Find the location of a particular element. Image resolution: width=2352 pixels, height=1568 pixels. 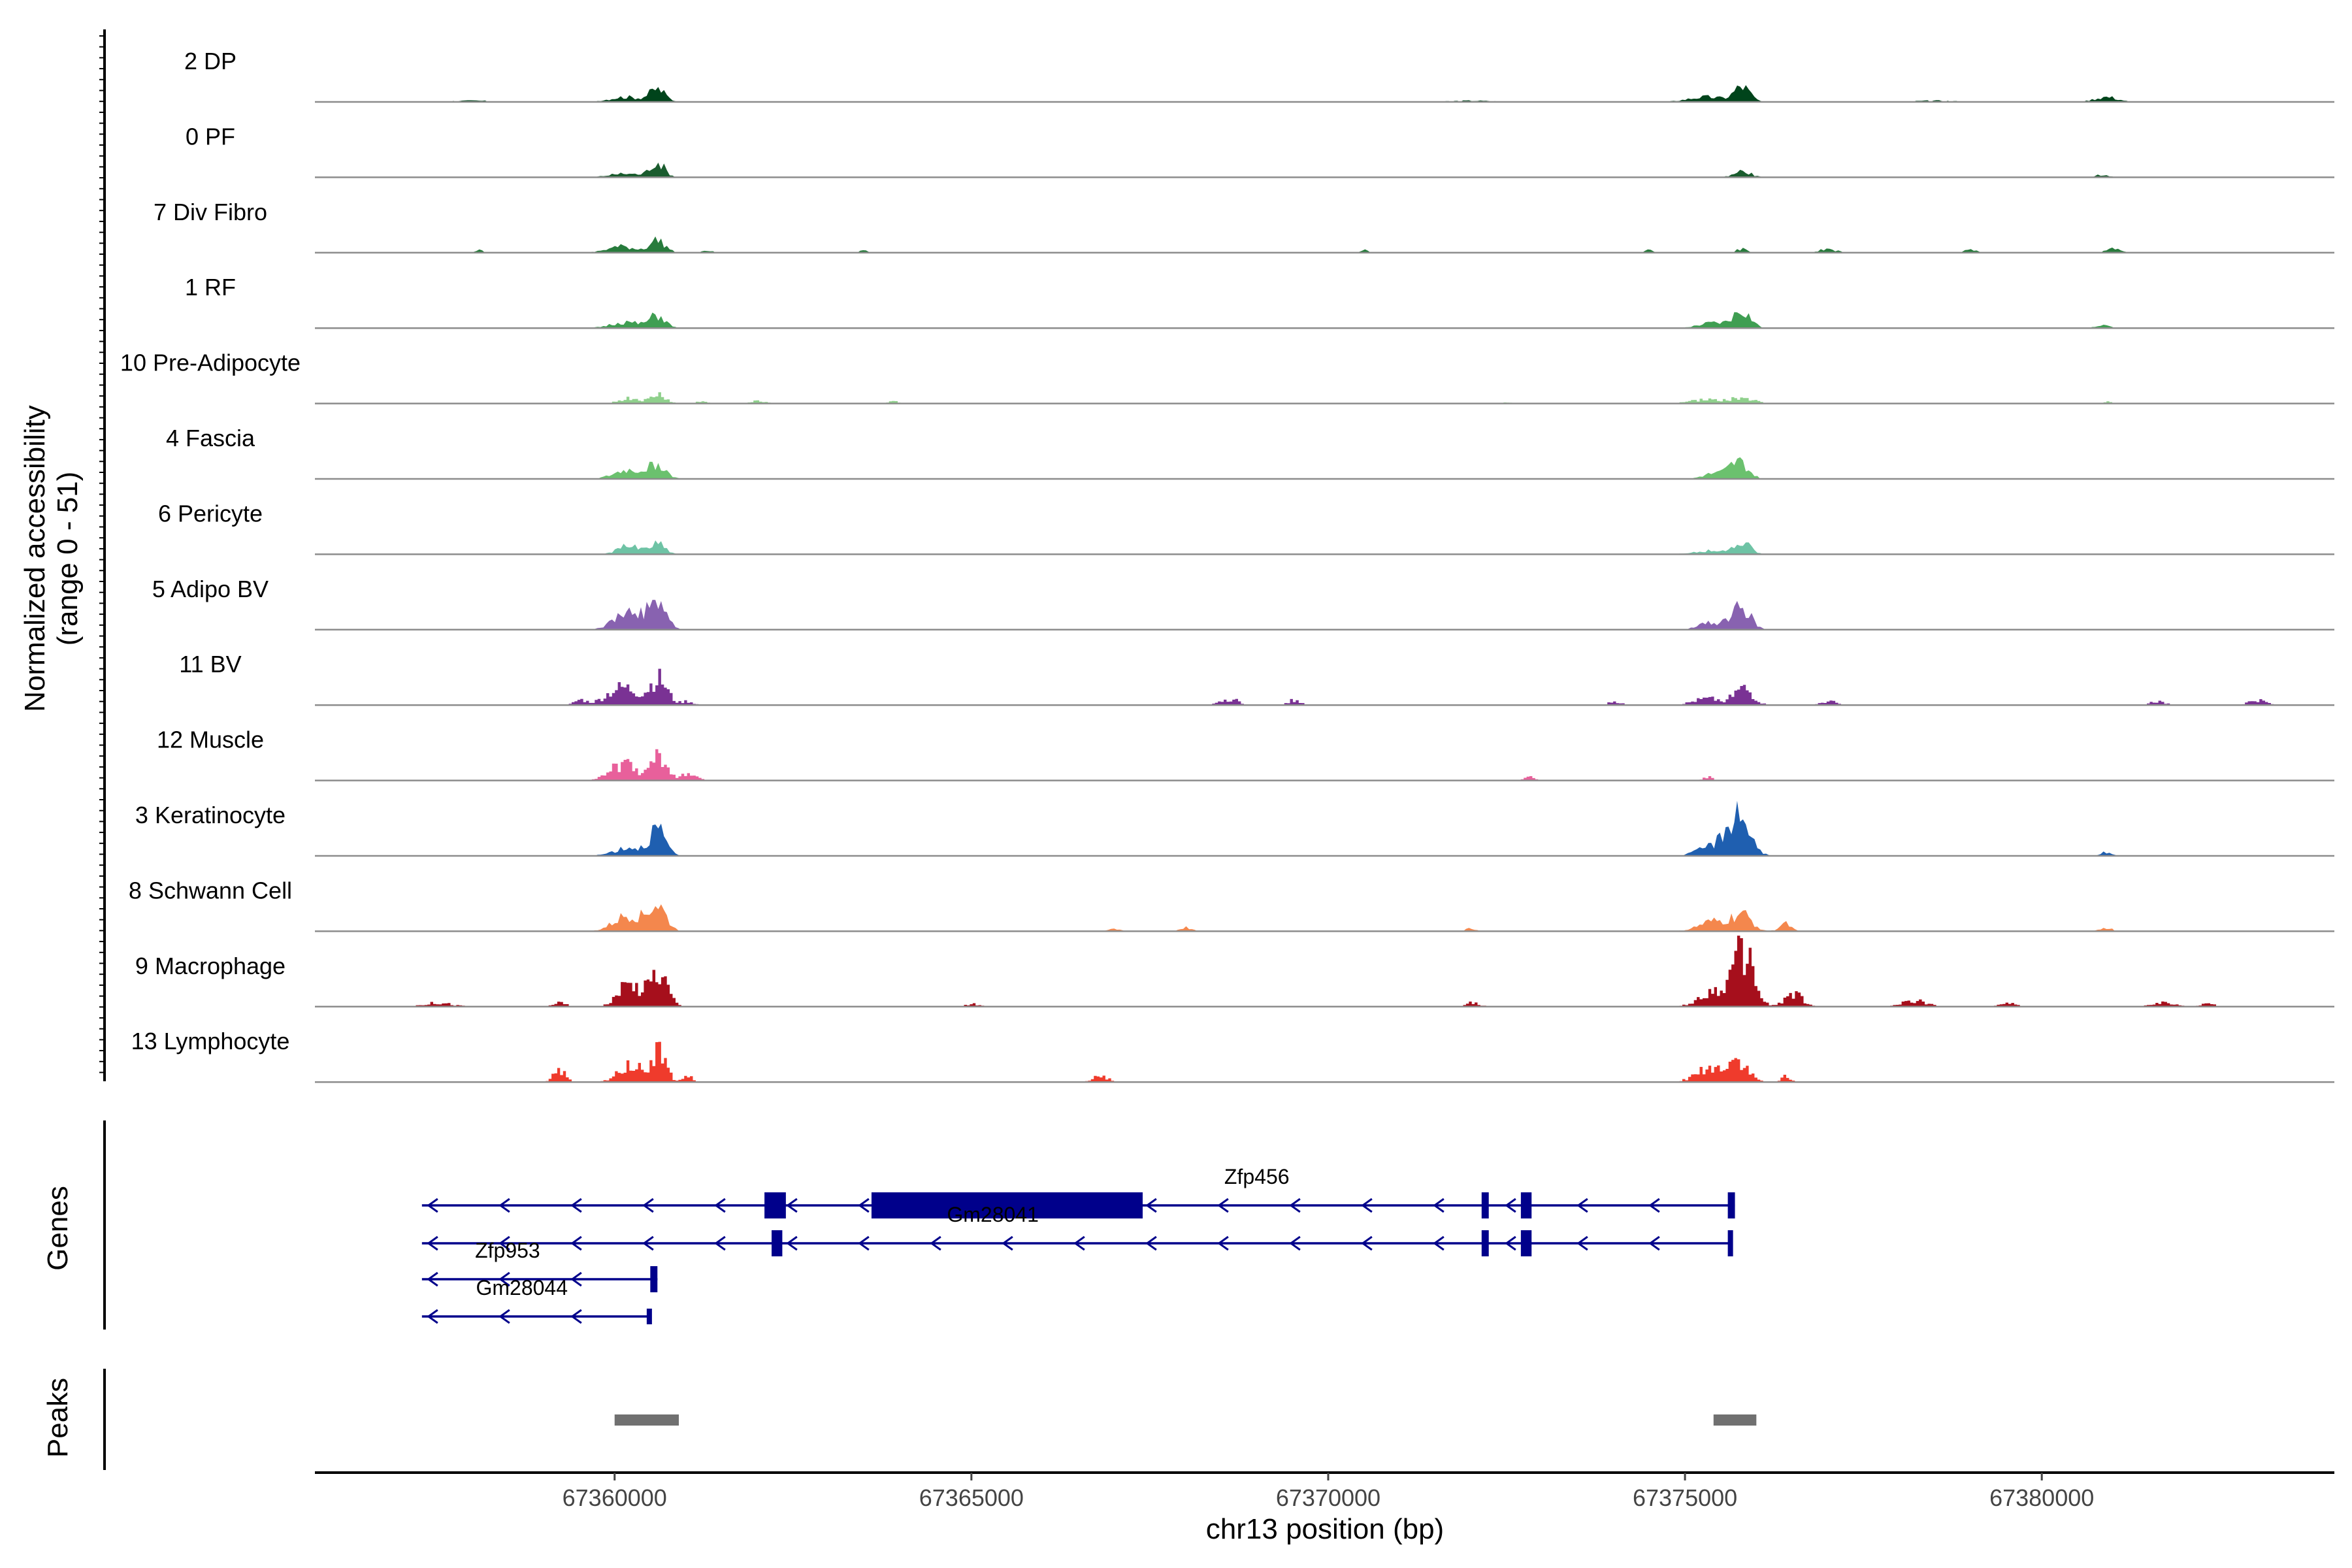

gene-gm28044: Gm28044 is located at coordinates (536, 1300).